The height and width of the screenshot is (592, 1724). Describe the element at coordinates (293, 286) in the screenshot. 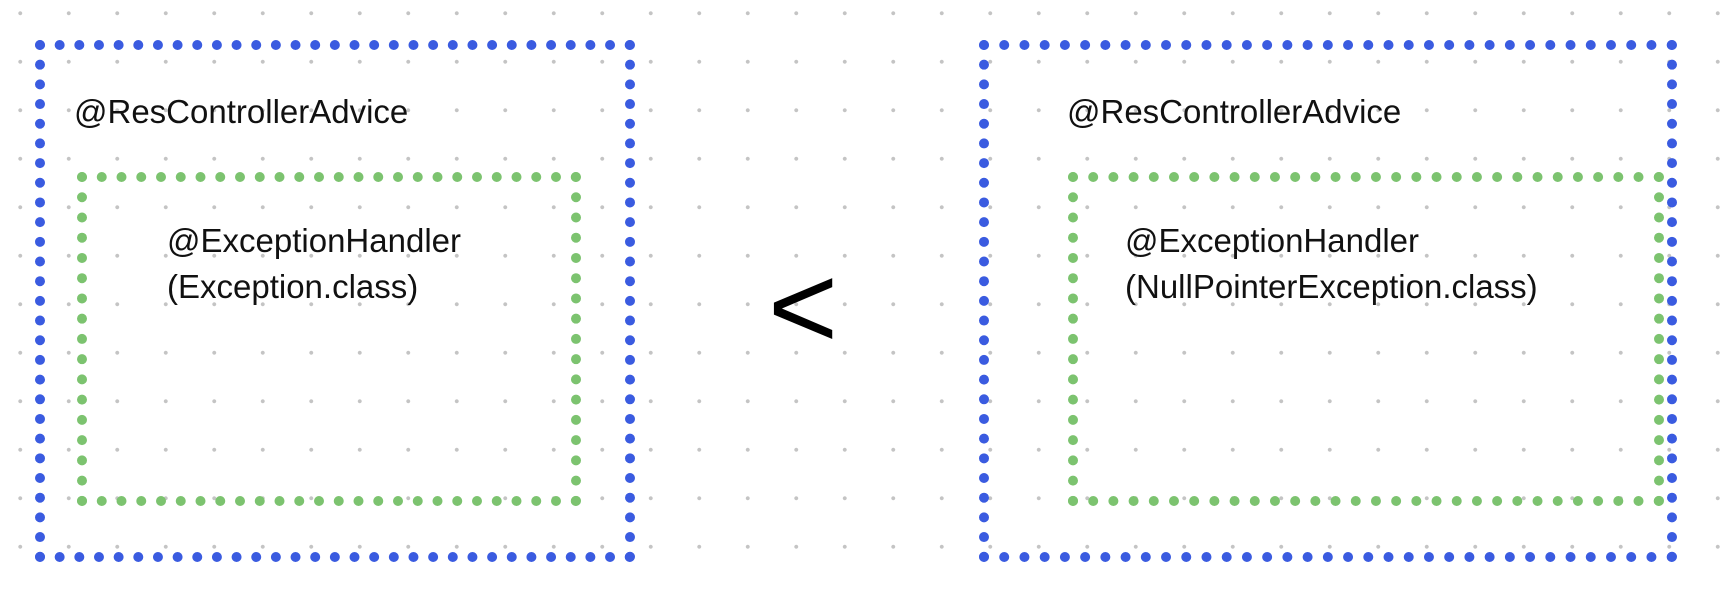

I see `left-exception-handler-argument: (Exception.class)` at that location.